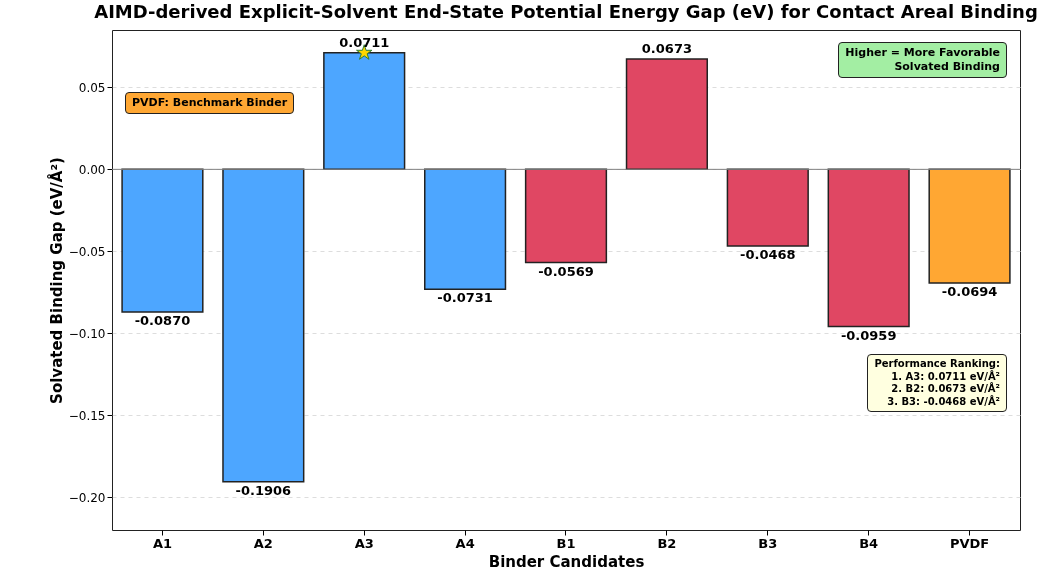  I want to click on y-axis-title: Solvated Binding Gap (eV/Å²), so click(56, 280).